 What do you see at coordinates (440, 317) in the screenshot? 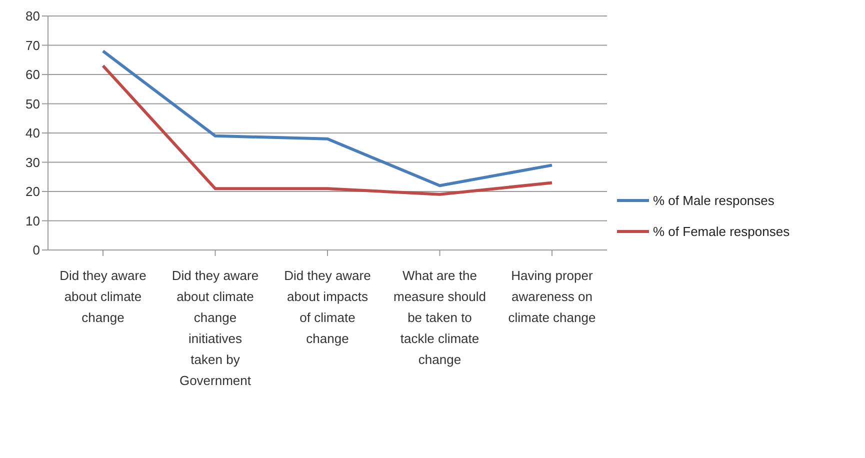
I see `x-tick-label: What are the measure should be taken to tackle climate change` at bounding box center [440, 317].